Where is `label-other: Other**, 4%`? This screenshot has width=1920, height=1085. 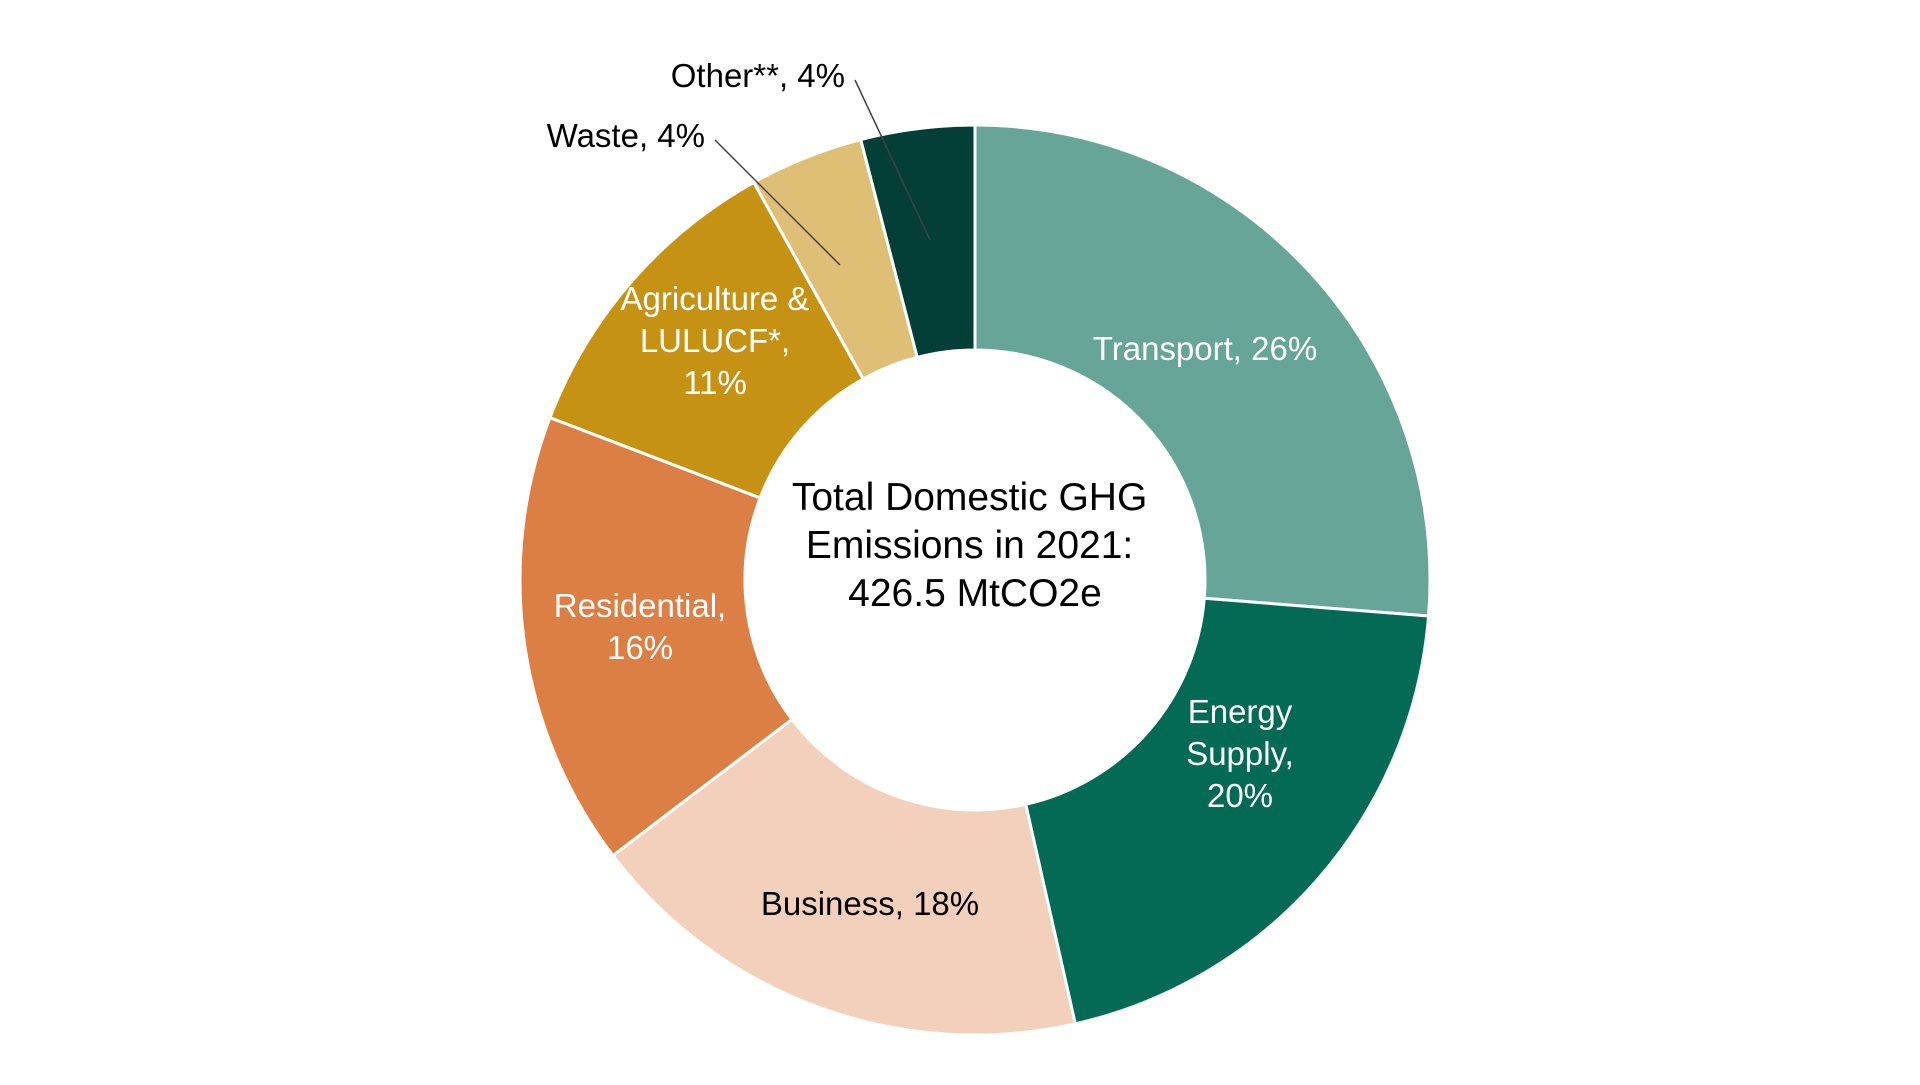
label-other: Other**, 4% is located at coordinates (758, 75).